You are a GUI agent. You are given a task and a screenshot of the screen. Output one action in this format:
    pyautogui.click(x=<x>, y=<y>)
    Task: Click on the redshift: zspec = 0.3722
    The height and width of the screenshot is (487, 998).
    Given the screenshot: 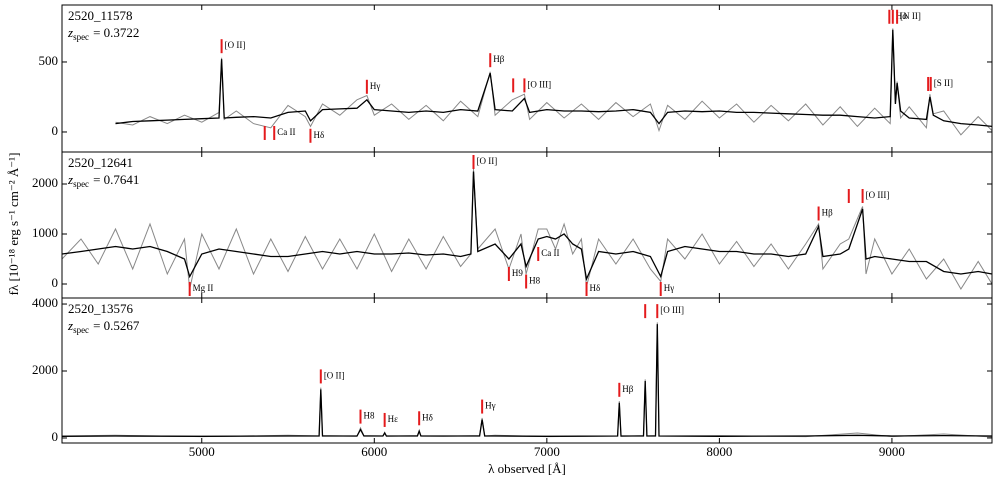 What is the action you would take?
    pyautogui.click(x=103, y=33)
    